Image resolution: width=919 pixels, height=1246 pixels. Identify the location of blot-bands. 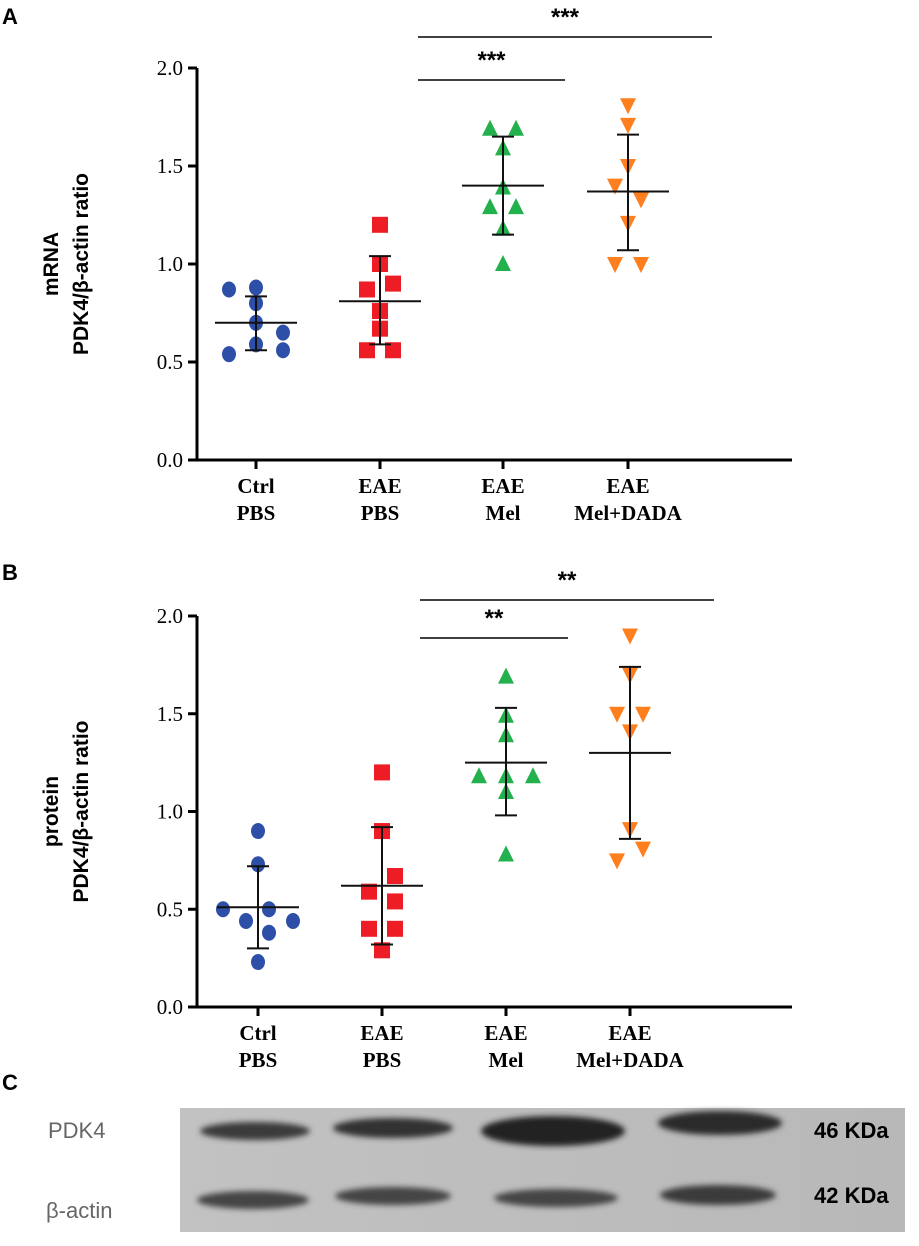
(489, 1160).